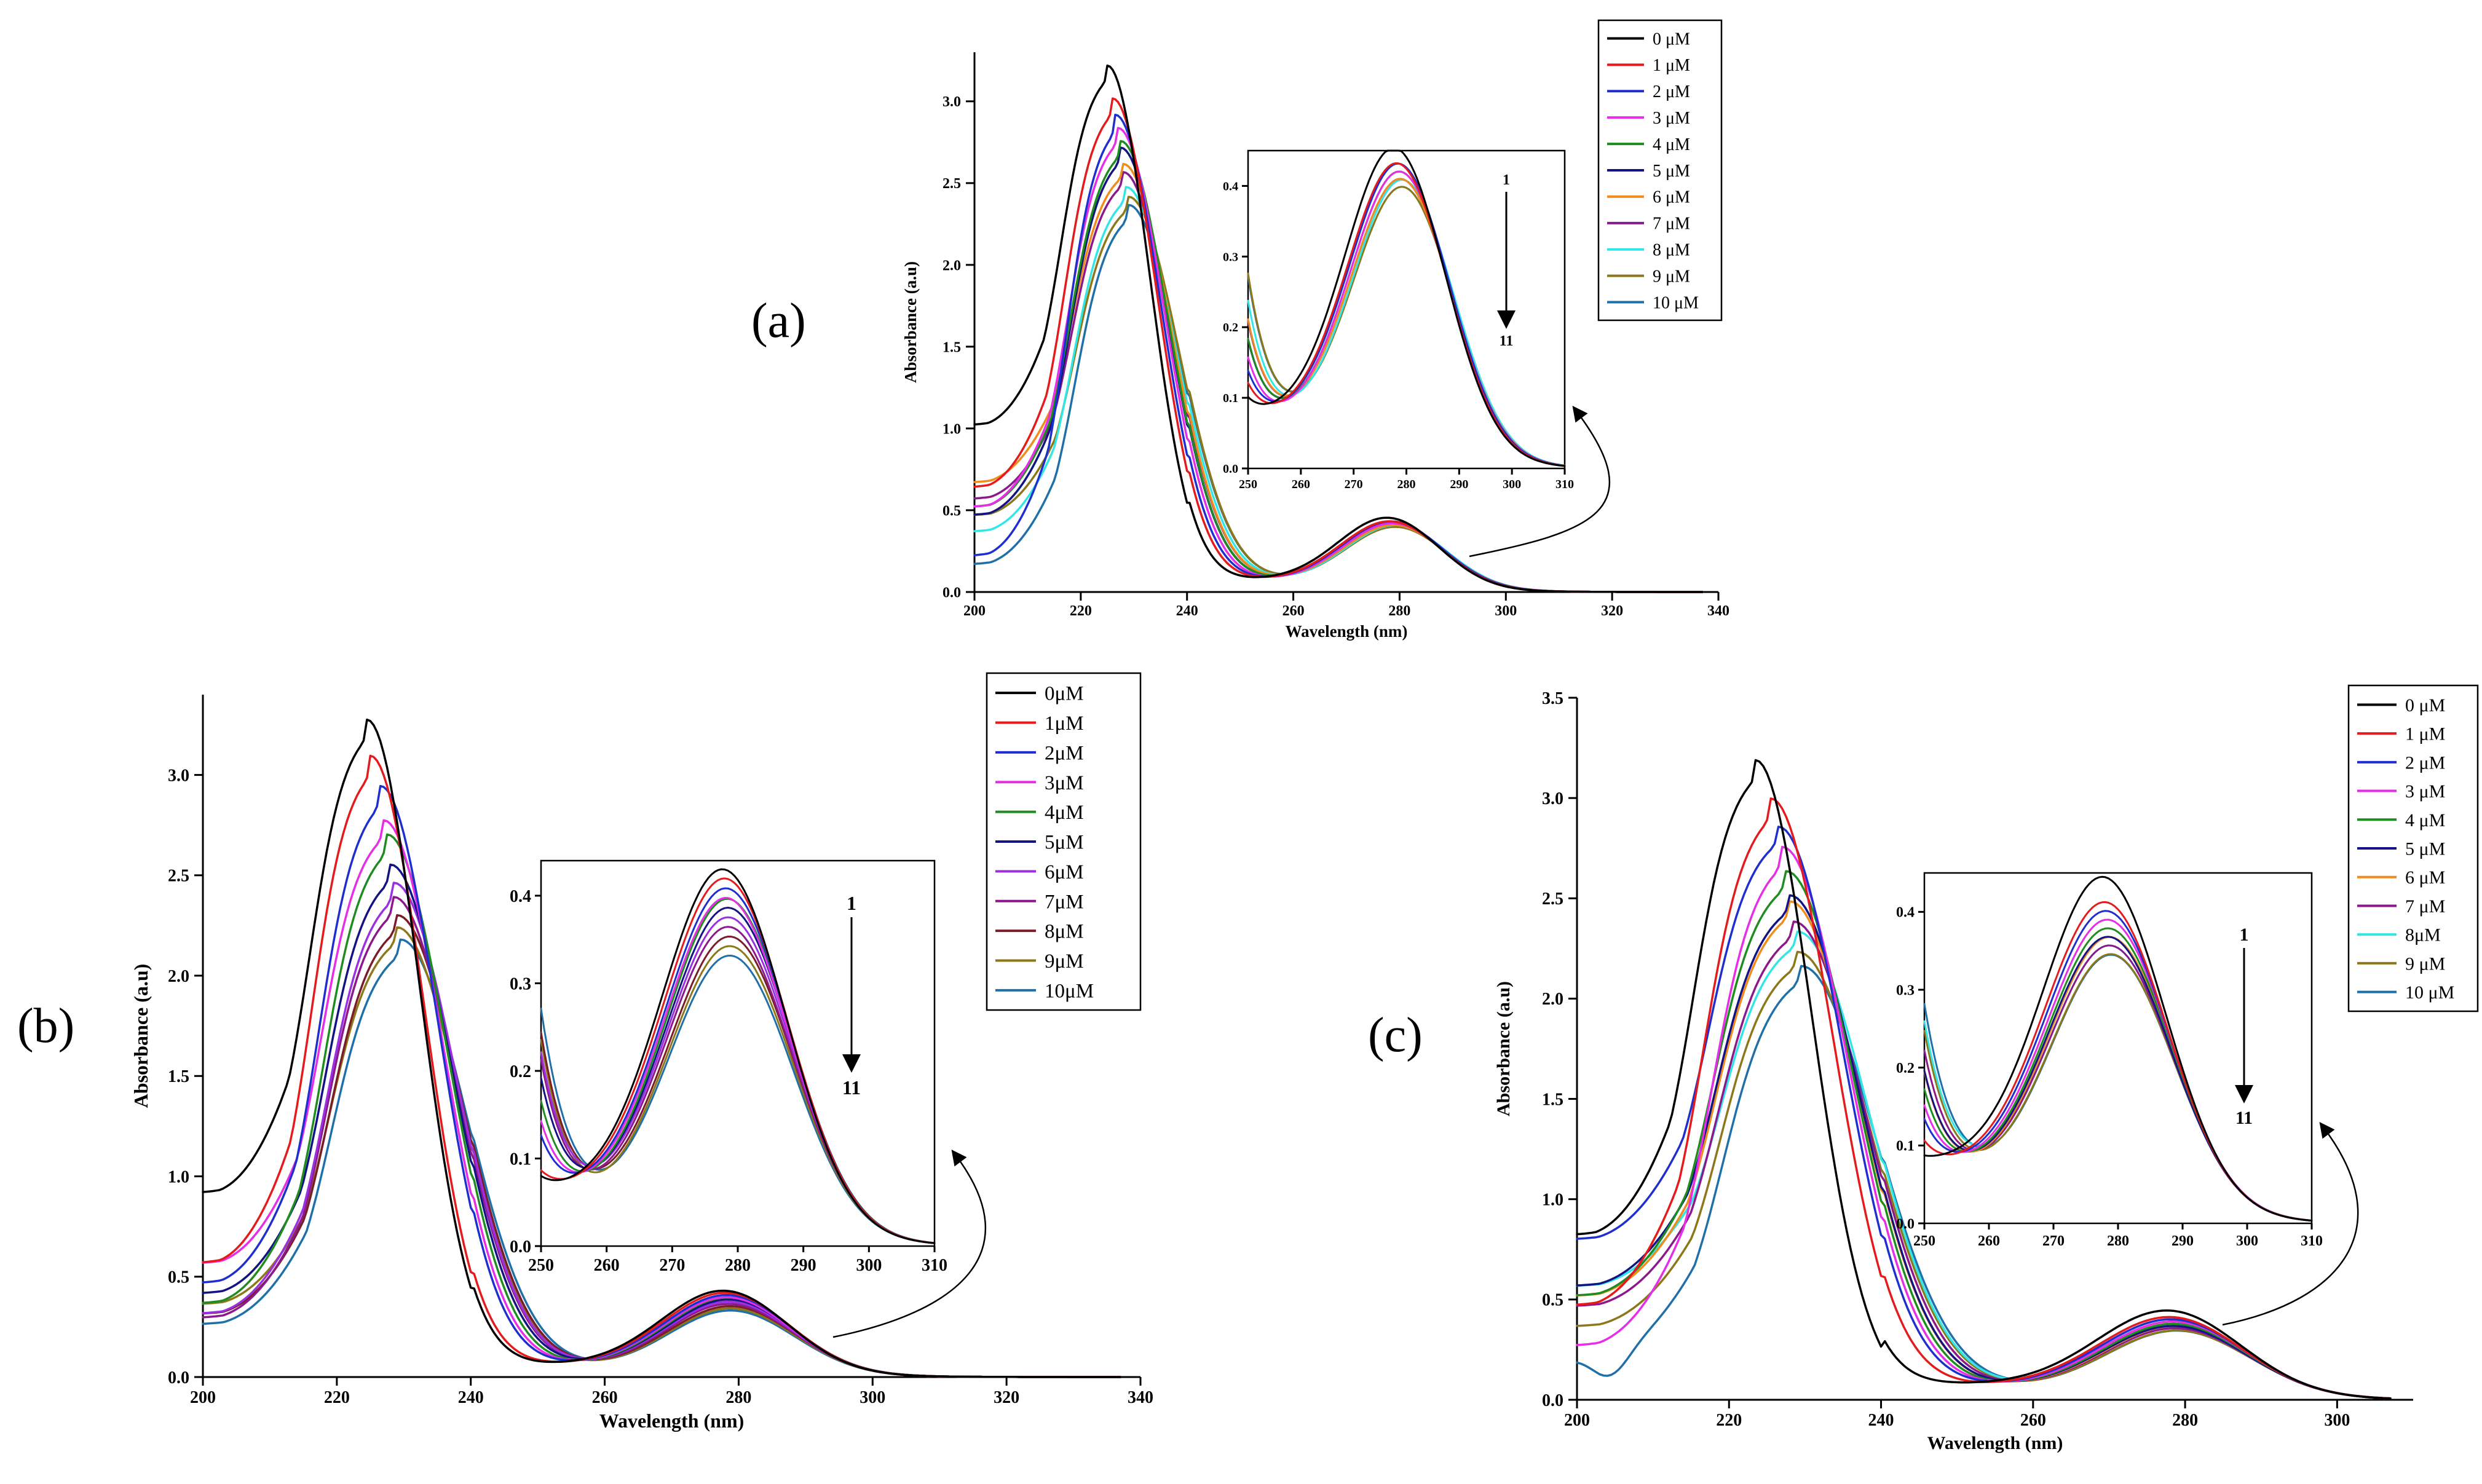  I want to click on legend-label-9: 9μM, so click(1064, 961).